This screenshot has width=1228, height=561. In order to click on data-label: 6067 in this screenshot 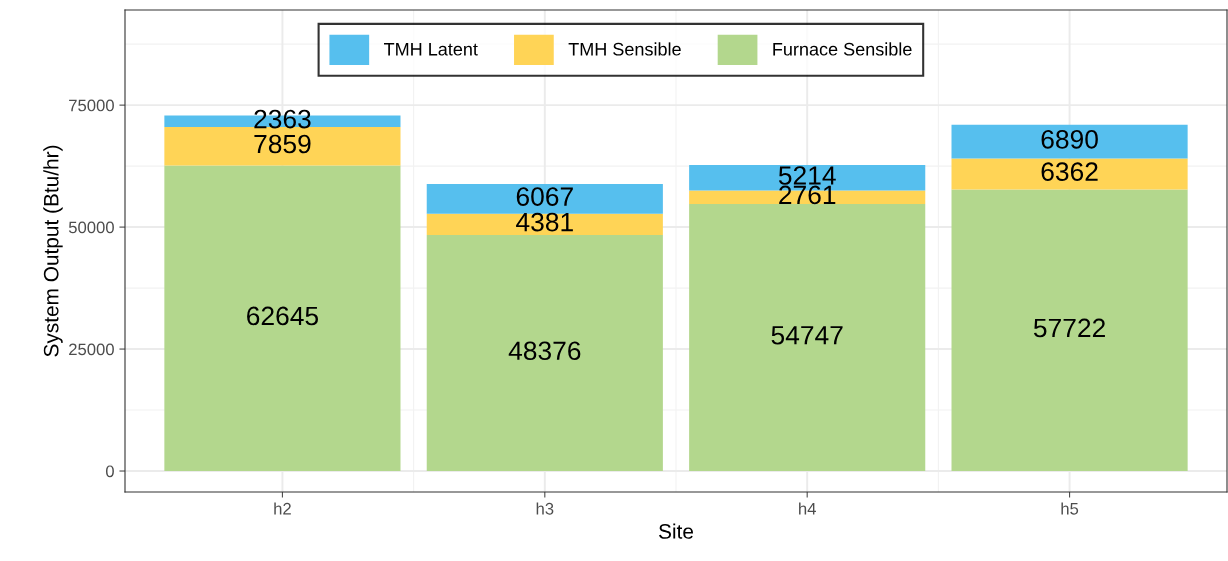, I will do `click(544, 196)`.